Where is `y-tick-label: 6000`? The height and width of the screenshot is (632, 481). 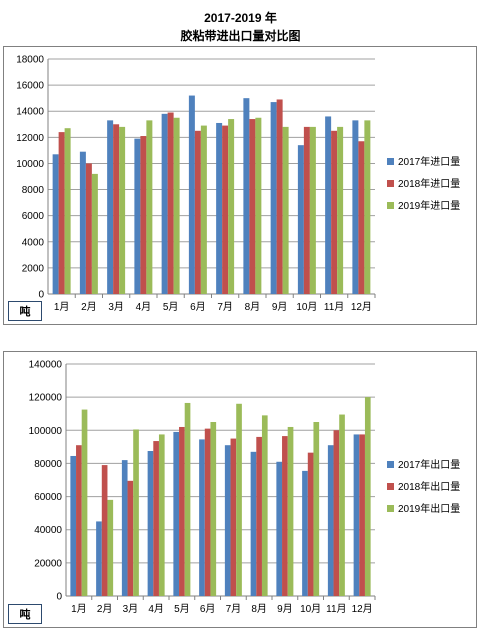
y-tick-label: 6000 is located at coordinates (33, 216).